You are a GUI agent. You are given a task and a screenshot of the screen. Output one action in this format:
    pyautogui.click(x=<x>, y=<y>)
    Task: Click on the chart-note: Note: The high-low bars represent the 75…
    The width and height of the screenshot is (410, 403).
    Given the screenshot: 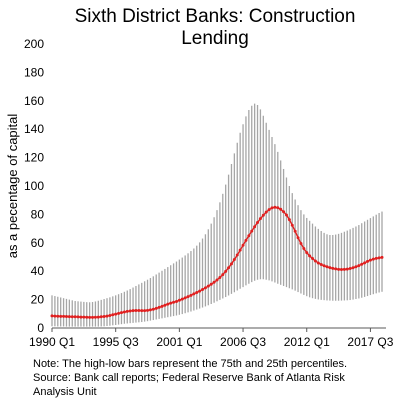 What is the action you would take?
    pyautogui.click(x=219, y=378)
    